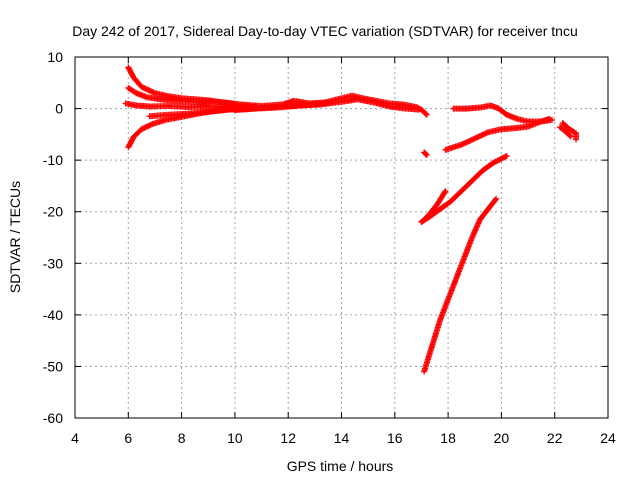 This screenshot has height=480, width=640. Describe the element at coordinates (182, 438) in the screenshot. I see `x-tick-label: 8` at that location.